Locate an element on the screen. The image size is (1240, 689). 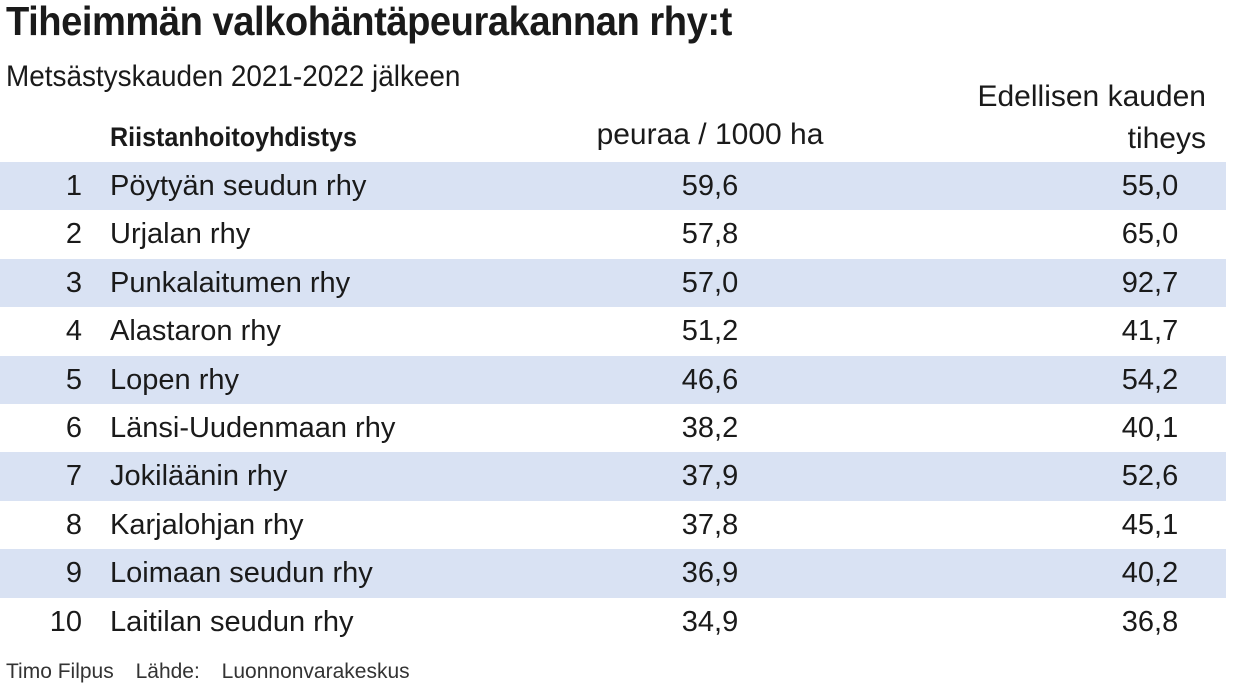
row-rank: 4 is located at coordinates (73, 331).